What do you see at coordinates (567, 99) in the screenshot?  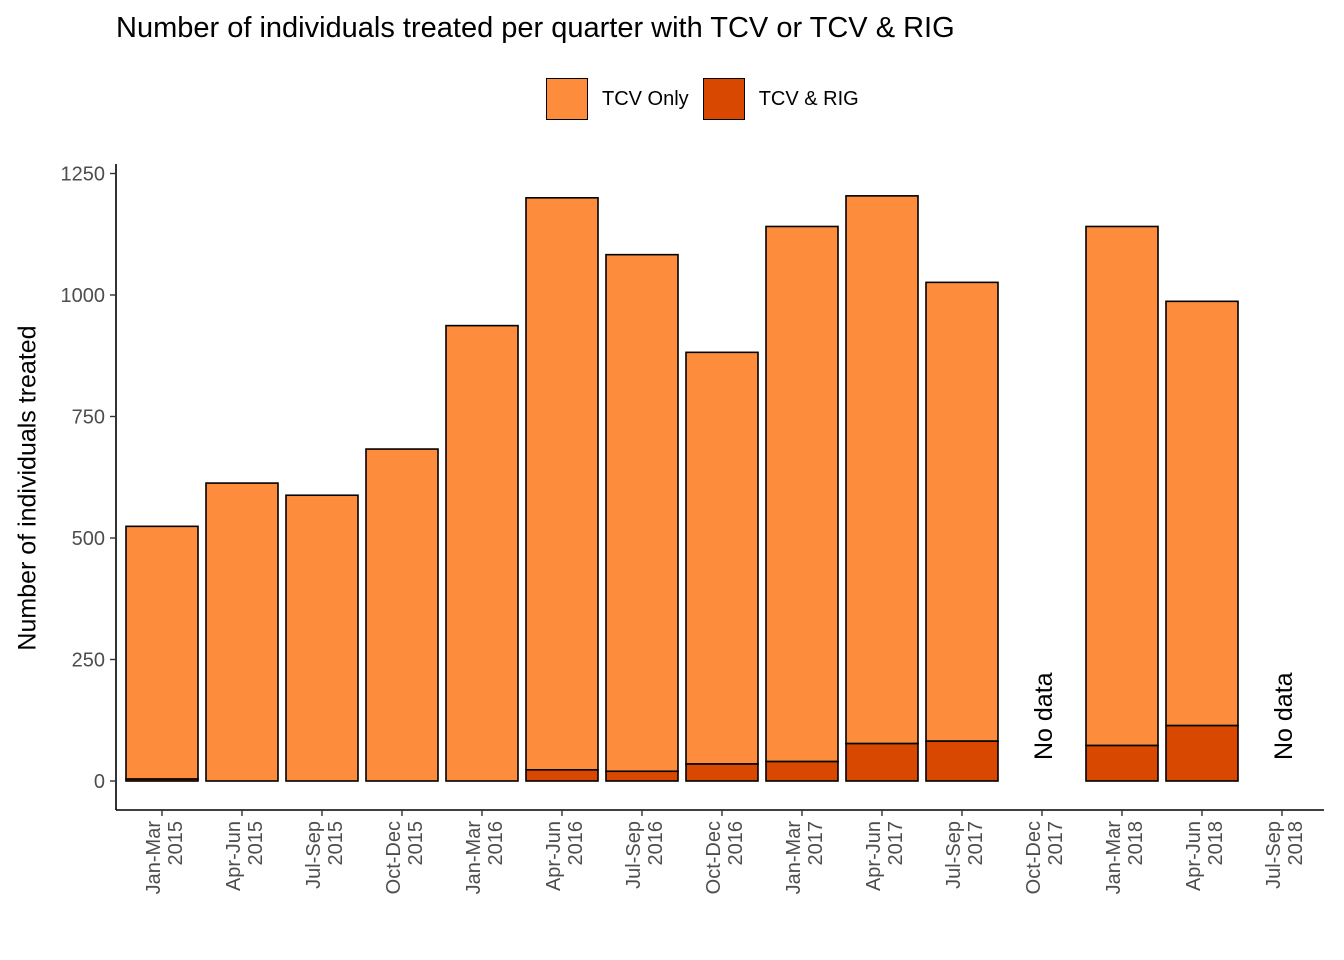 I see `legend-swatch-tcv-only` at bounding box center [567, 99].